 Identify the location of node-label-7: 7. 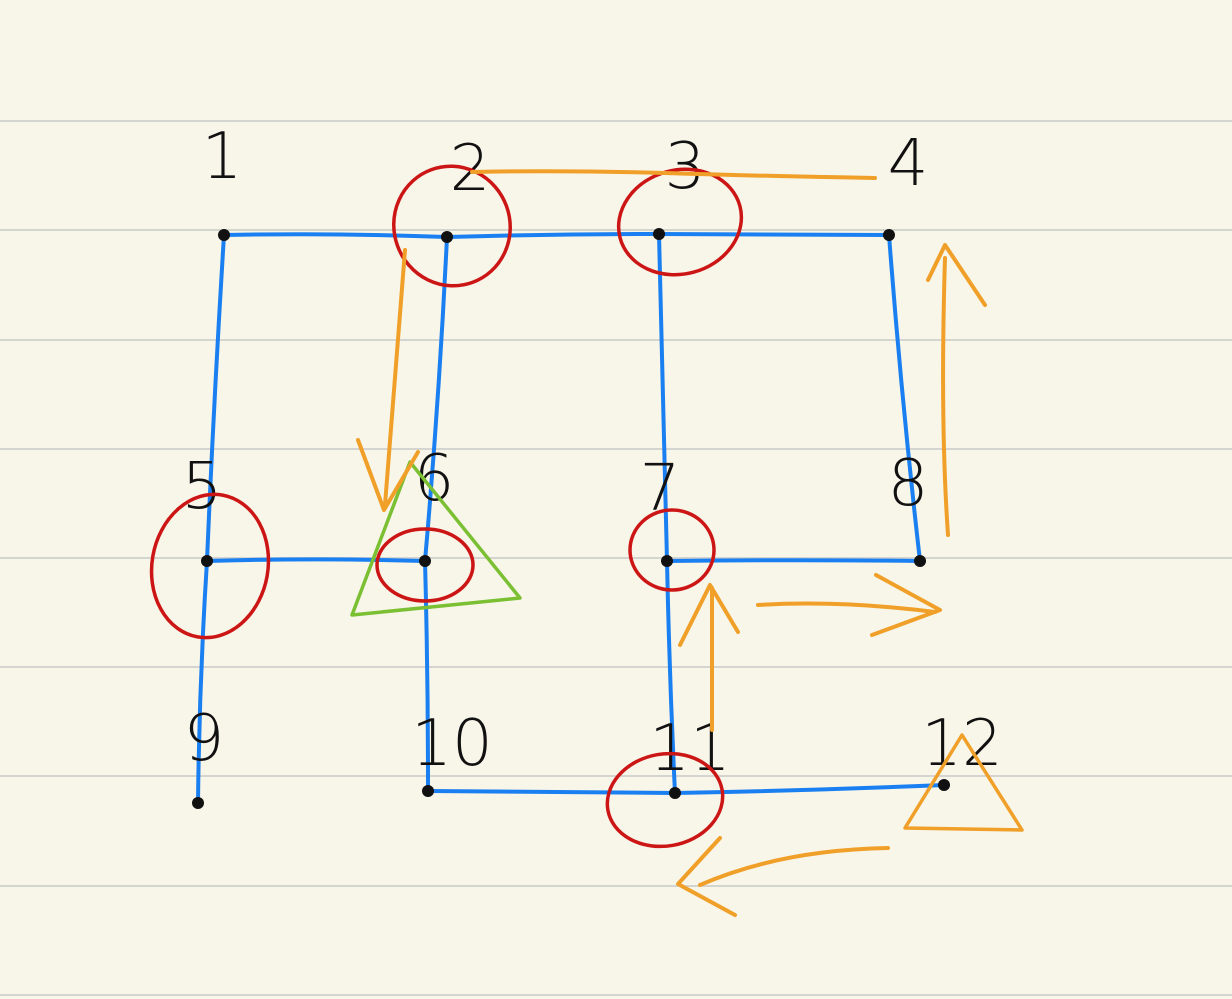
(660, 489).